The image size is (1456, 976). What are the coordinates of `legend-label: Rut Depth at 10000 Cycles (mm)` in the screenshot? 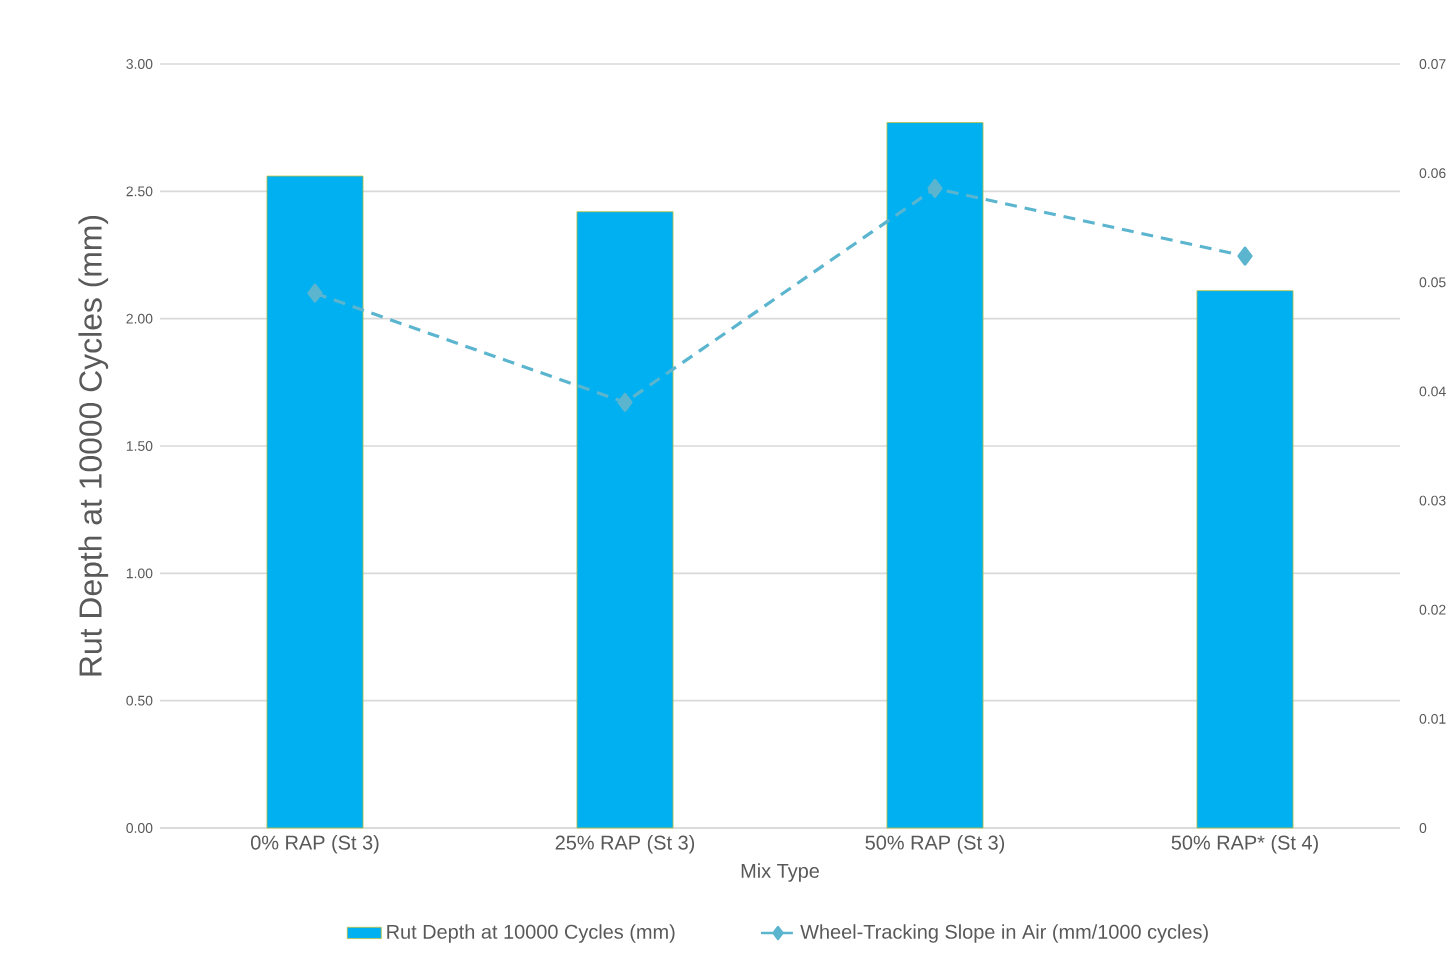 It's located at (531, 933).